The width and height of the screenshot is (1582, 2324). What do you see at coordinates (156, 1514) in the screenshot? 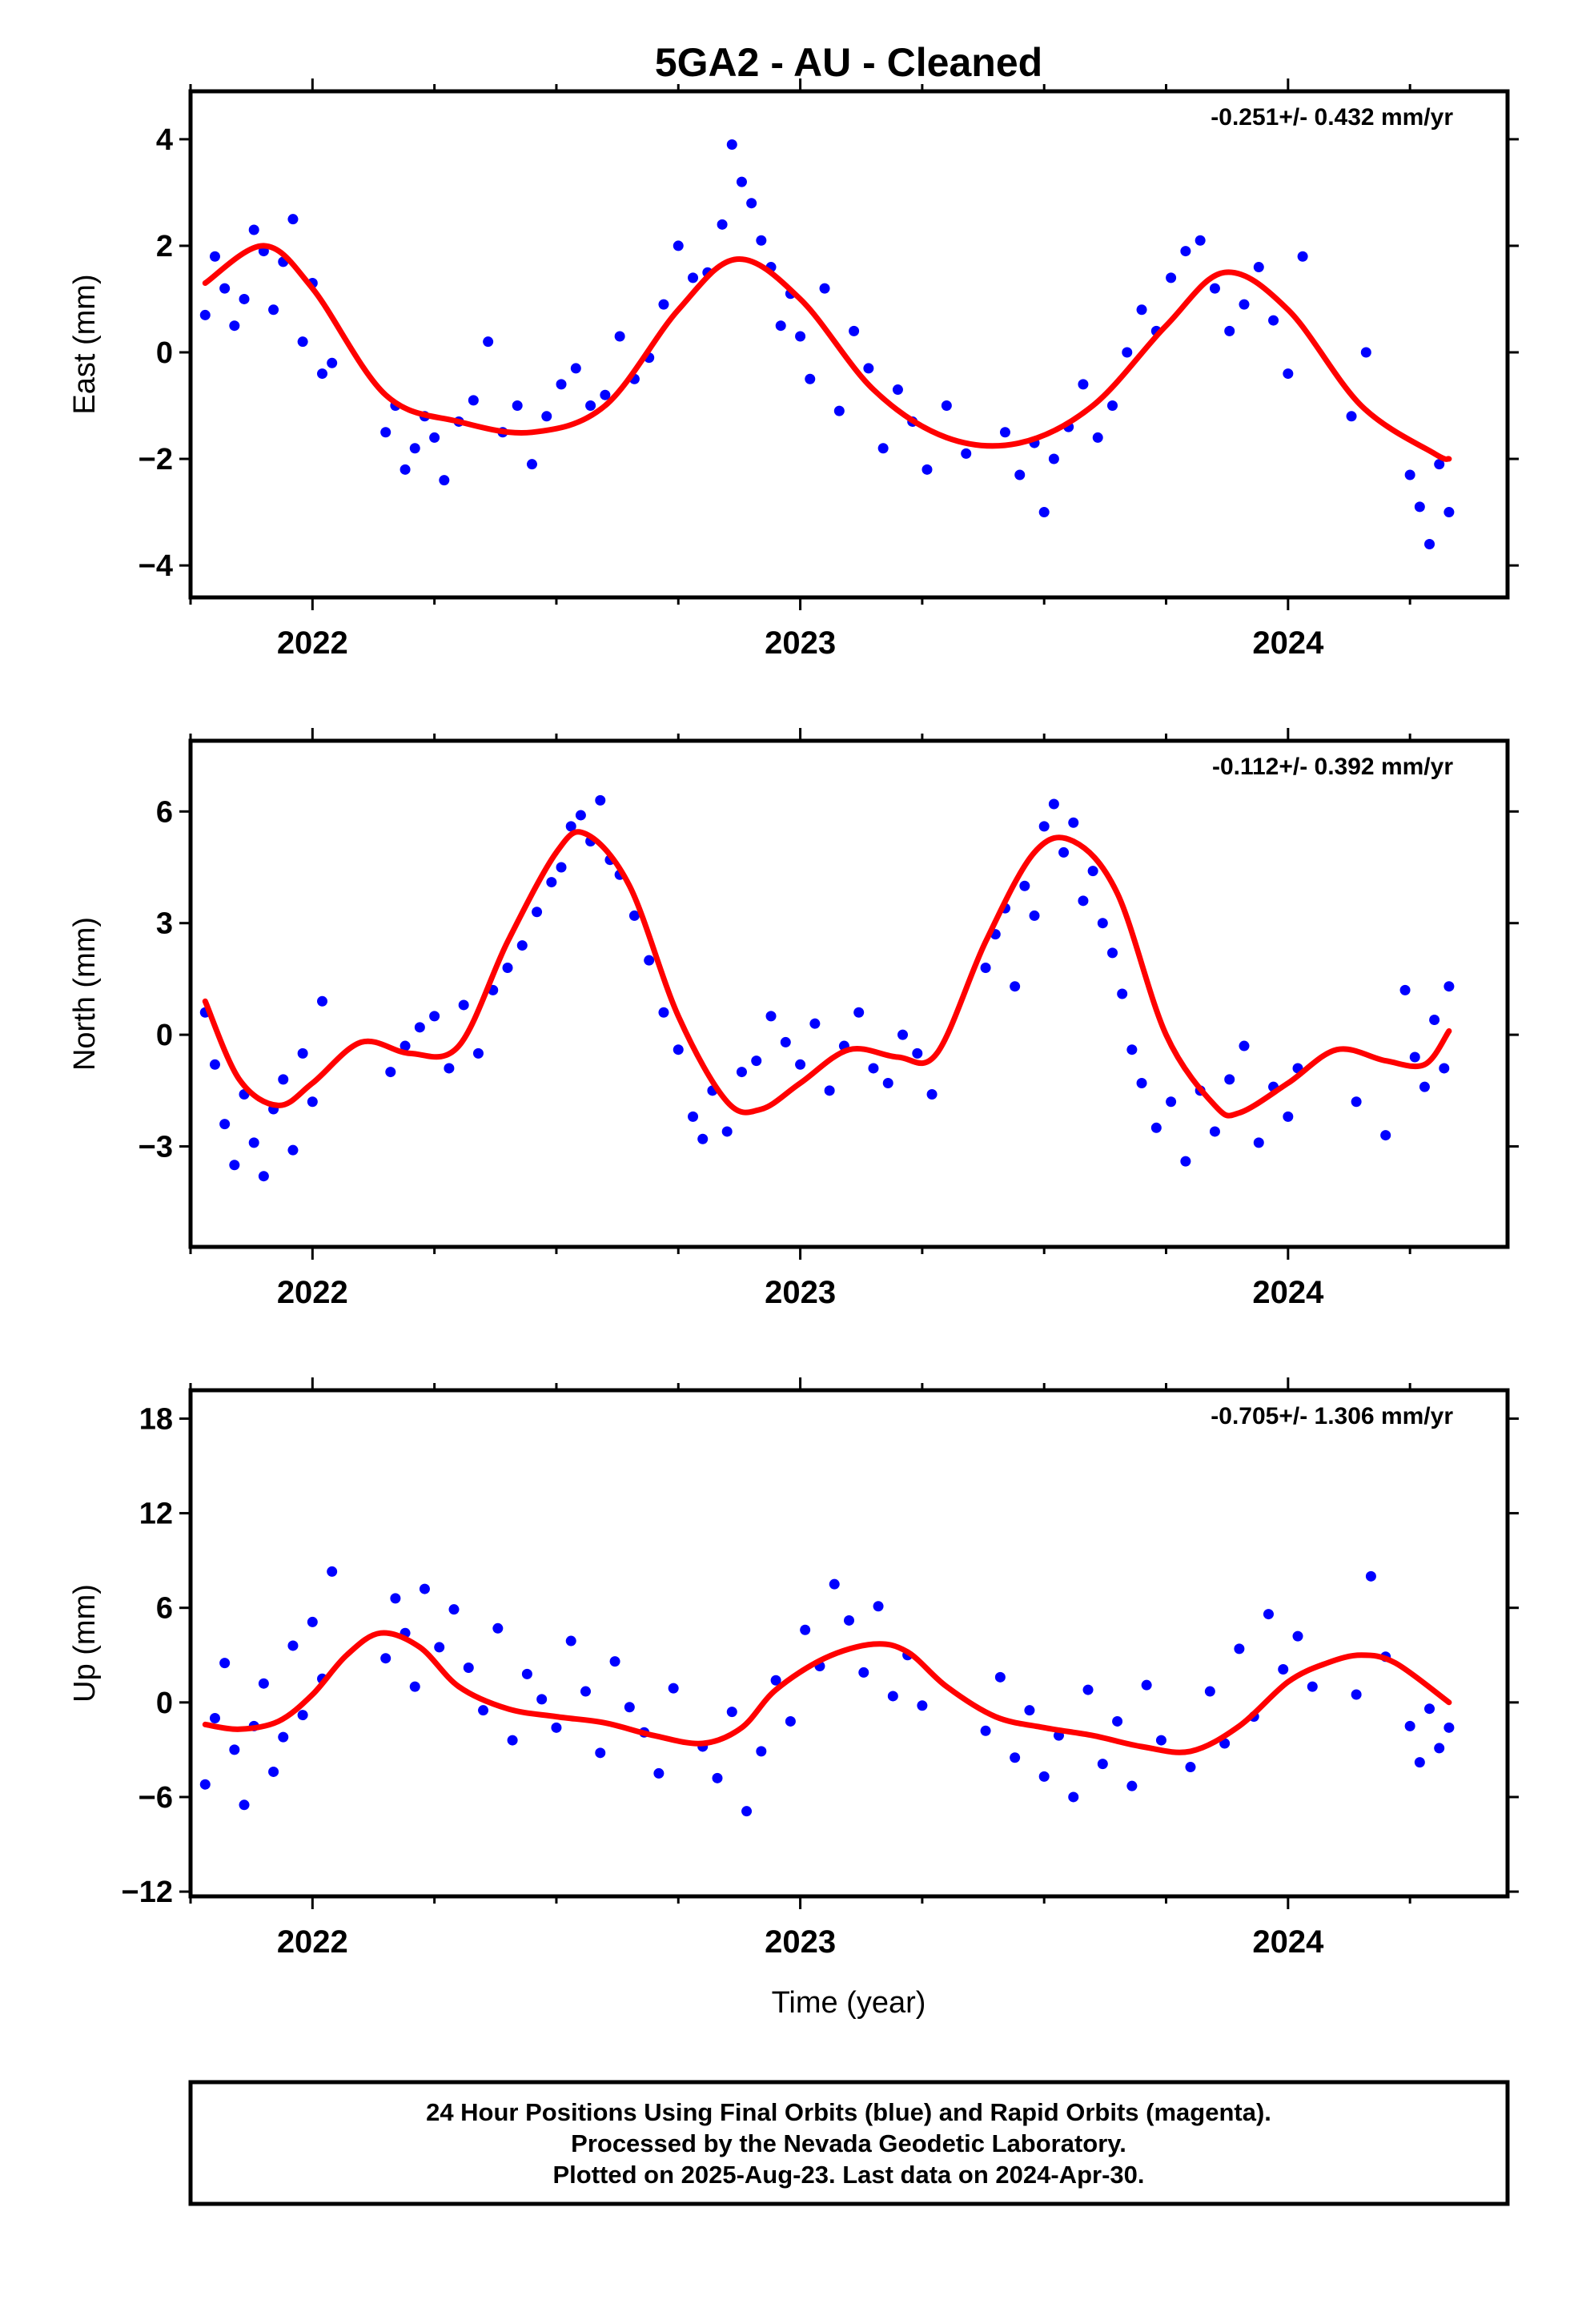
I see `up-ytick-label: 12` at bounding box center [156, 1514].